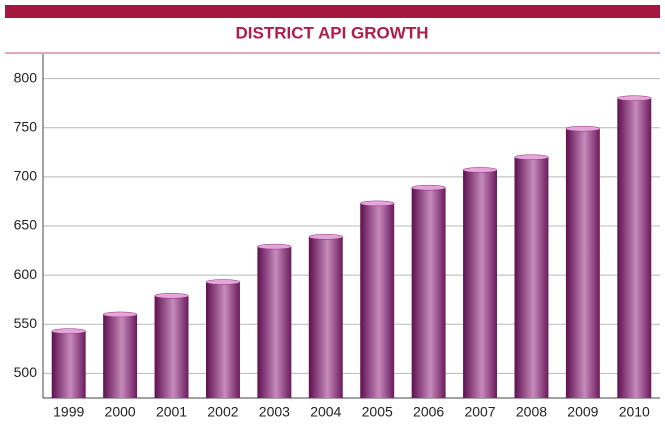  What do you see at coordinates (332, 32) in the screenshot?
I see `chart-title: DISTRICT API GROWTH` at bounding box center [332, 32].